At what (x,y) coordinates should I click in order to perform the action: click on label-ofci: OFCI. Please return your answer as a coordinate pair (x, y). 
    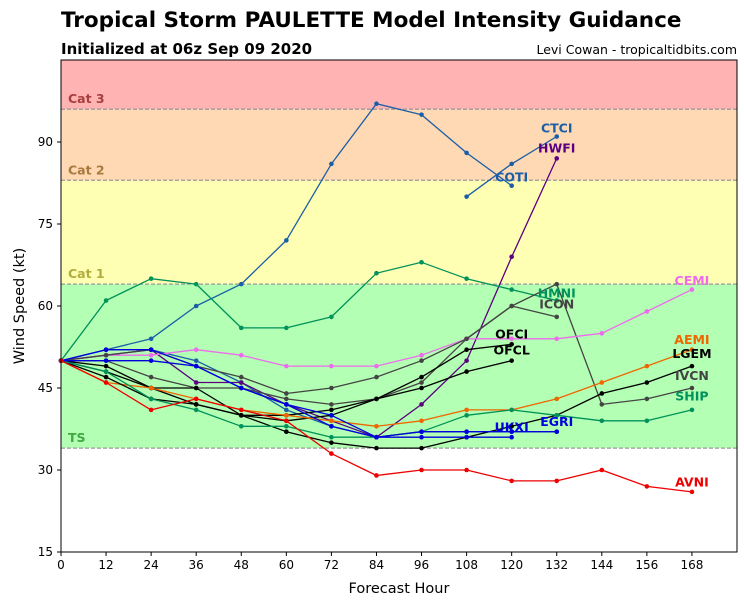
    Looking at the image, I should click on (511, 333).